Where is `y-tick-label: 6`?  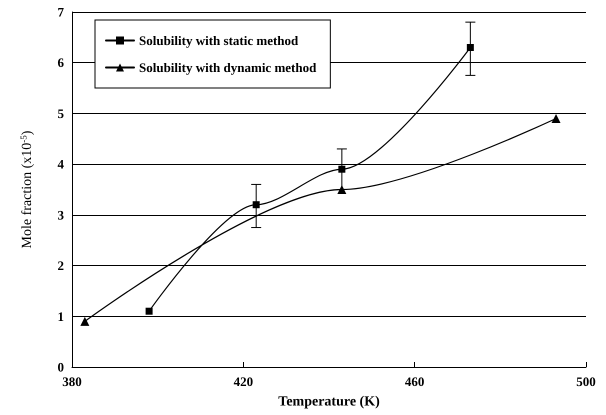
y-tick-label: 6 is located at coordinates (61, 62).